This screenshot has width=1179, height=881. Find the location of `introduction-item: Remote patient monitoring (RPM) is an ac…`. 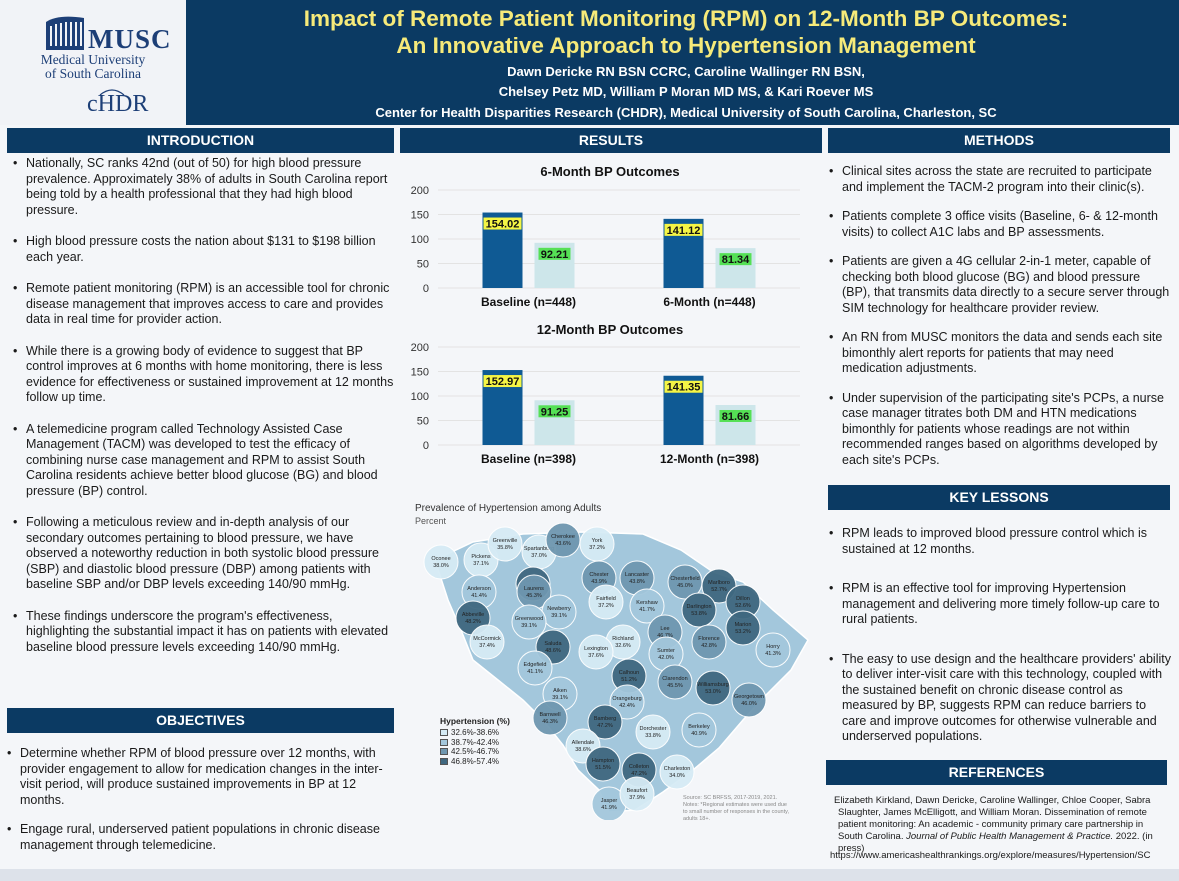

introduction-item: Remote patient monitoring (RPM) is an ac… is located at coordinates (203, 304).